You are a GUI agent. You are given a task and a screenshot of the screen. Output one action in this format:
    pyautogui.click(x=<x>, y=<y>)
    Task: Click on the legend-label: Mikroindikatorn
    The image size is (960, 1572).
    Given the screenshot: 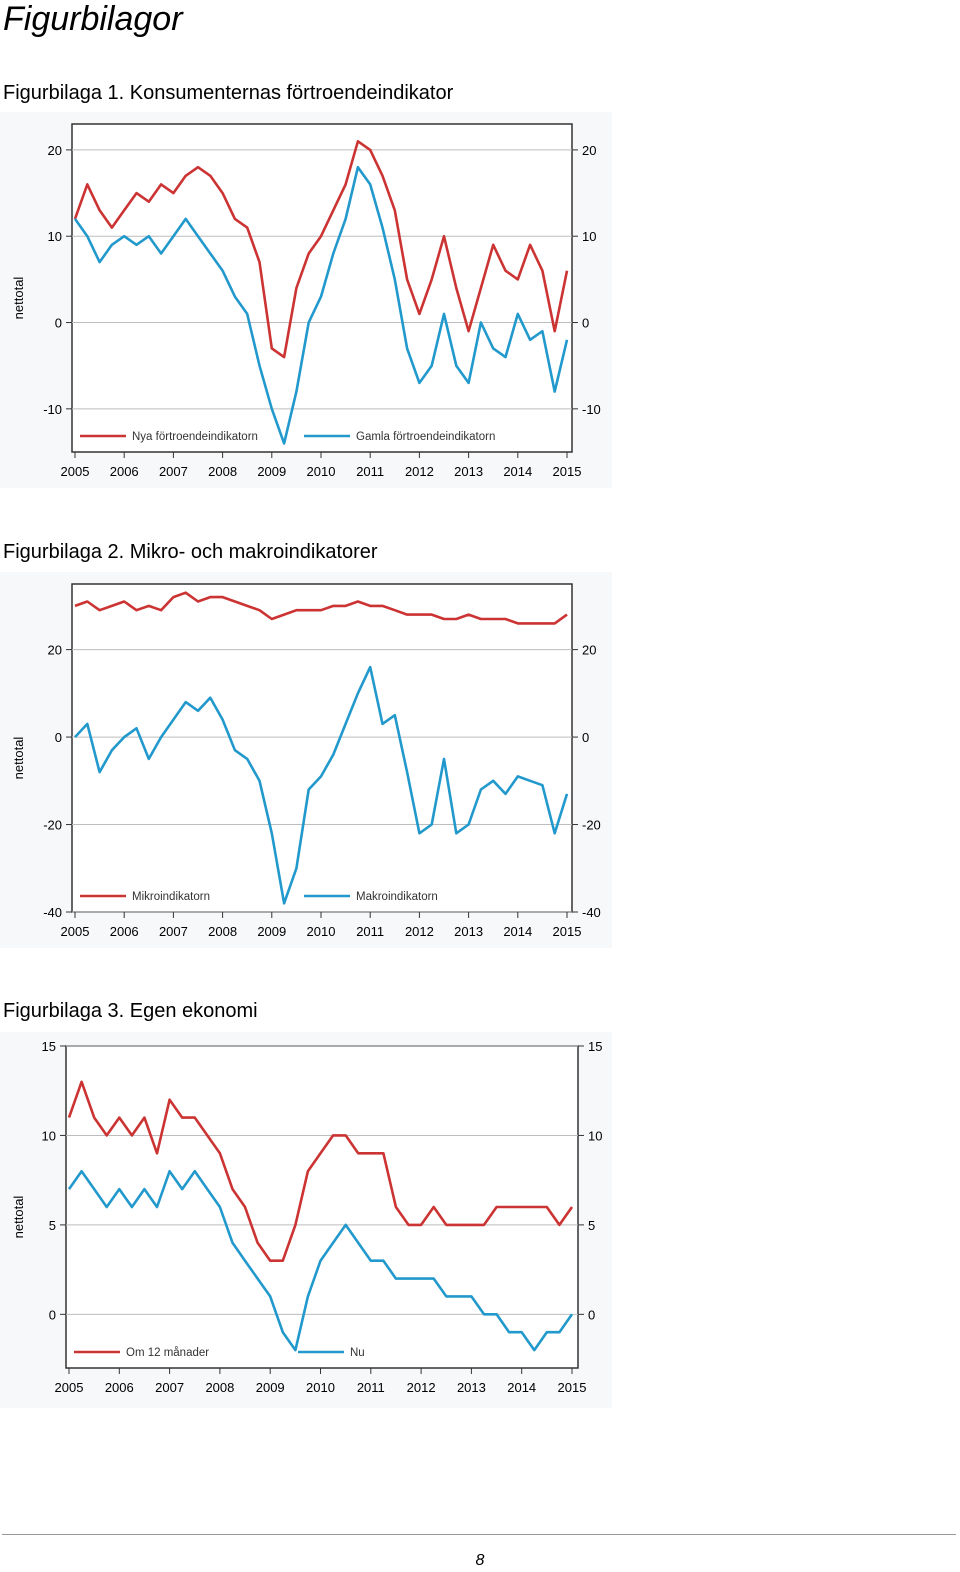 What is the action you would take?
    pyautogui.click(x=171, y=897)
    